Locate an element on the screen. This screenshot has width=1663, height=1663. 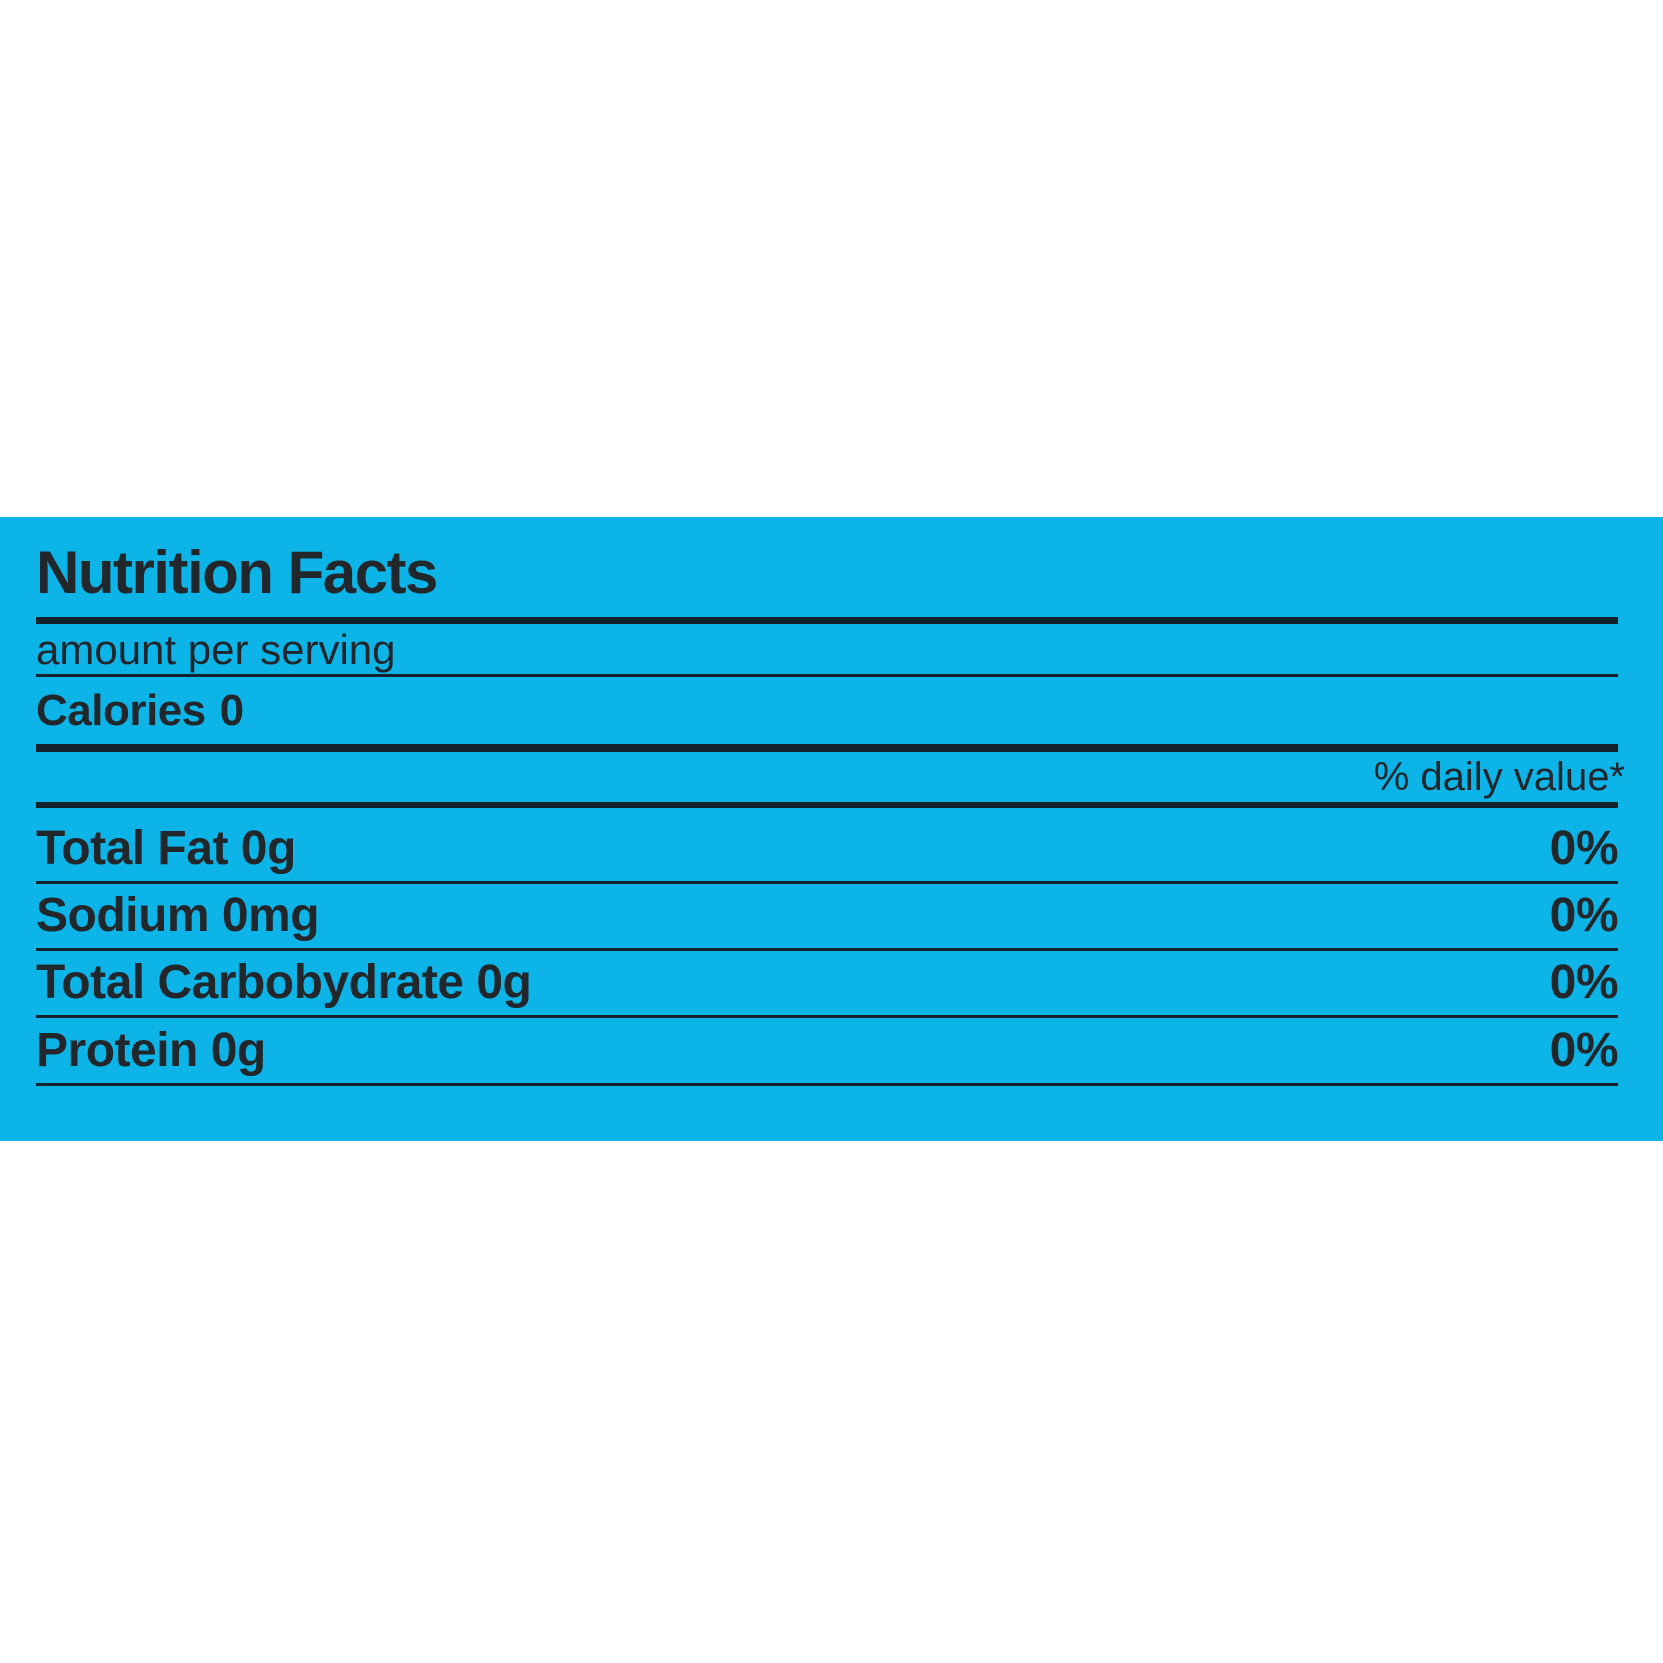
nutrient-row-sodium: Sodium 0mg 0% is located at coordinates (827, 915).